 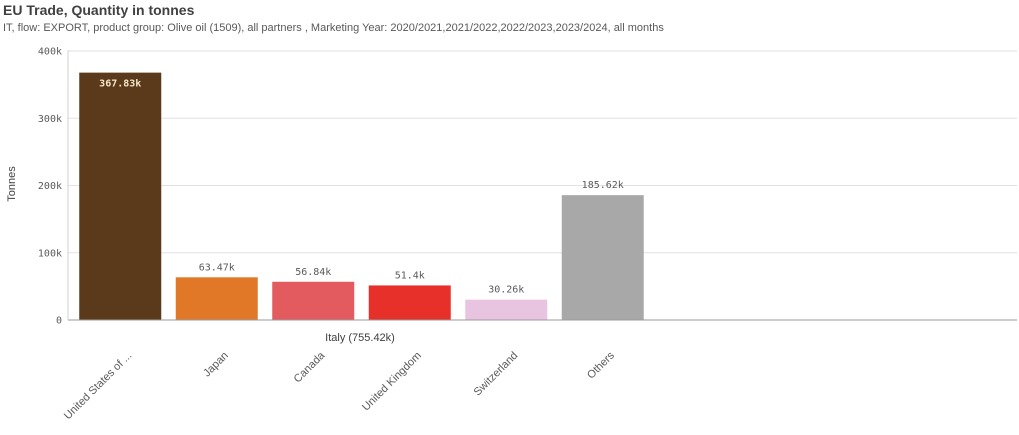 What do you see at coordinates (603, 185) in the screenshot?
I see `value-label: 185.62k` at bounding box center [603, 185].